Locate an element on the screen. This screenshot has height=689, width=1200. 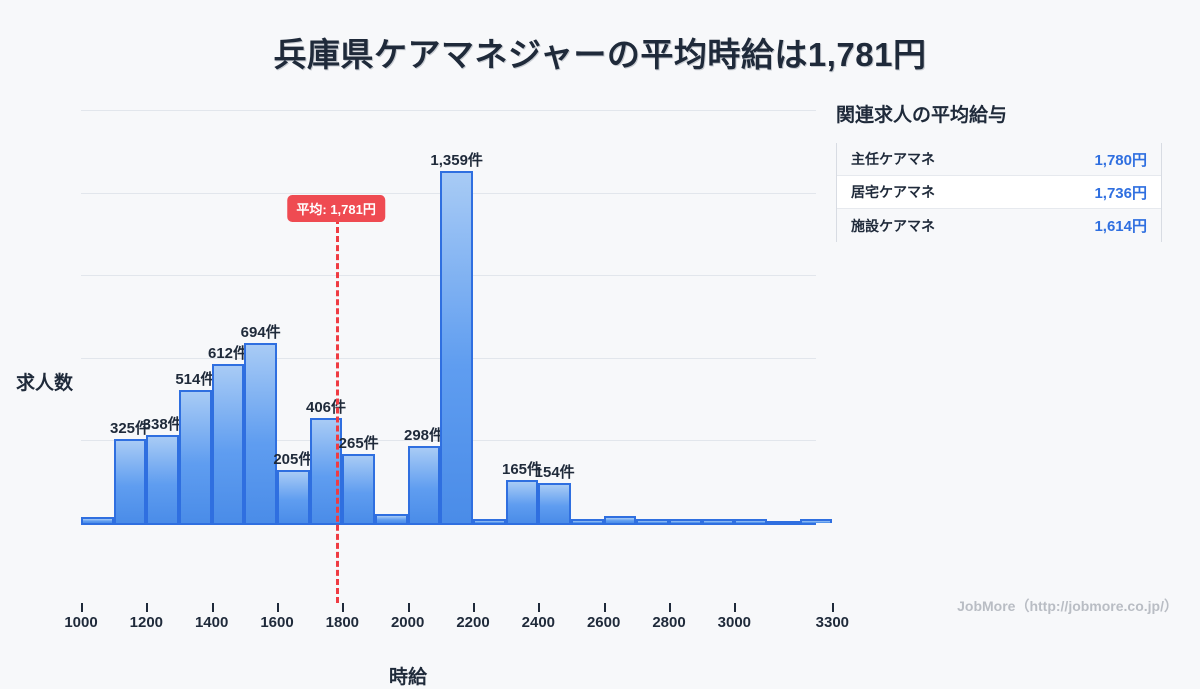
y-axis-label: 求人数 is located at coordinates (45, 383).